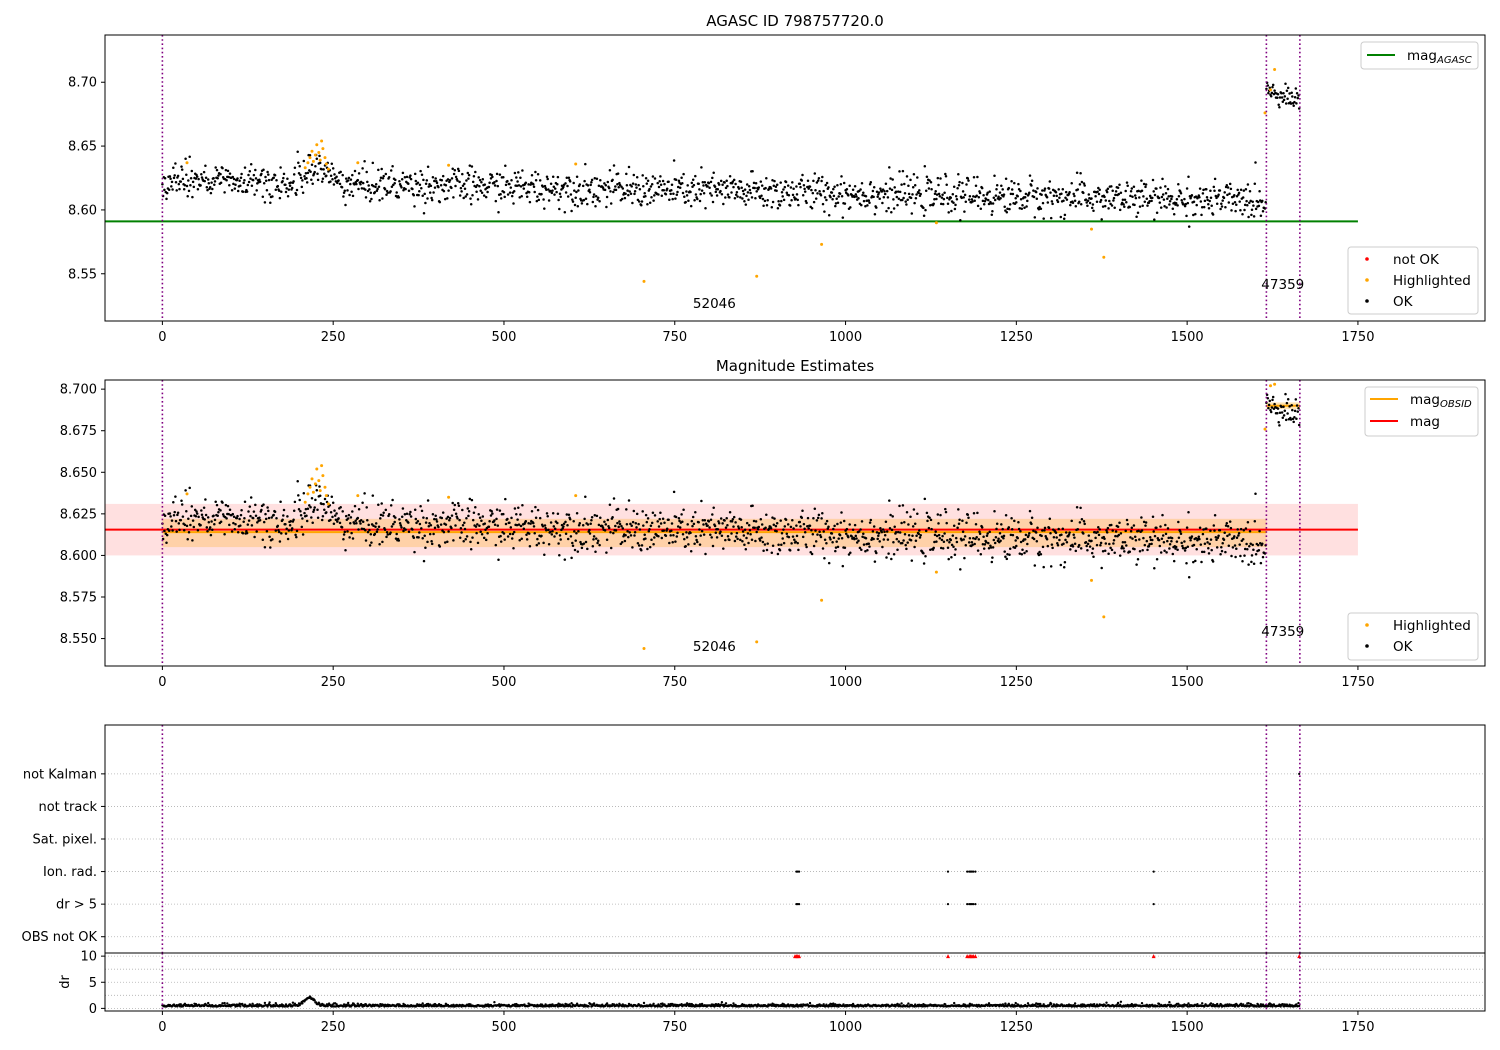 The height and width of the screenshot is (1050, 1500). I want to click on y-tick-label: 8.70, so click(82, 83).